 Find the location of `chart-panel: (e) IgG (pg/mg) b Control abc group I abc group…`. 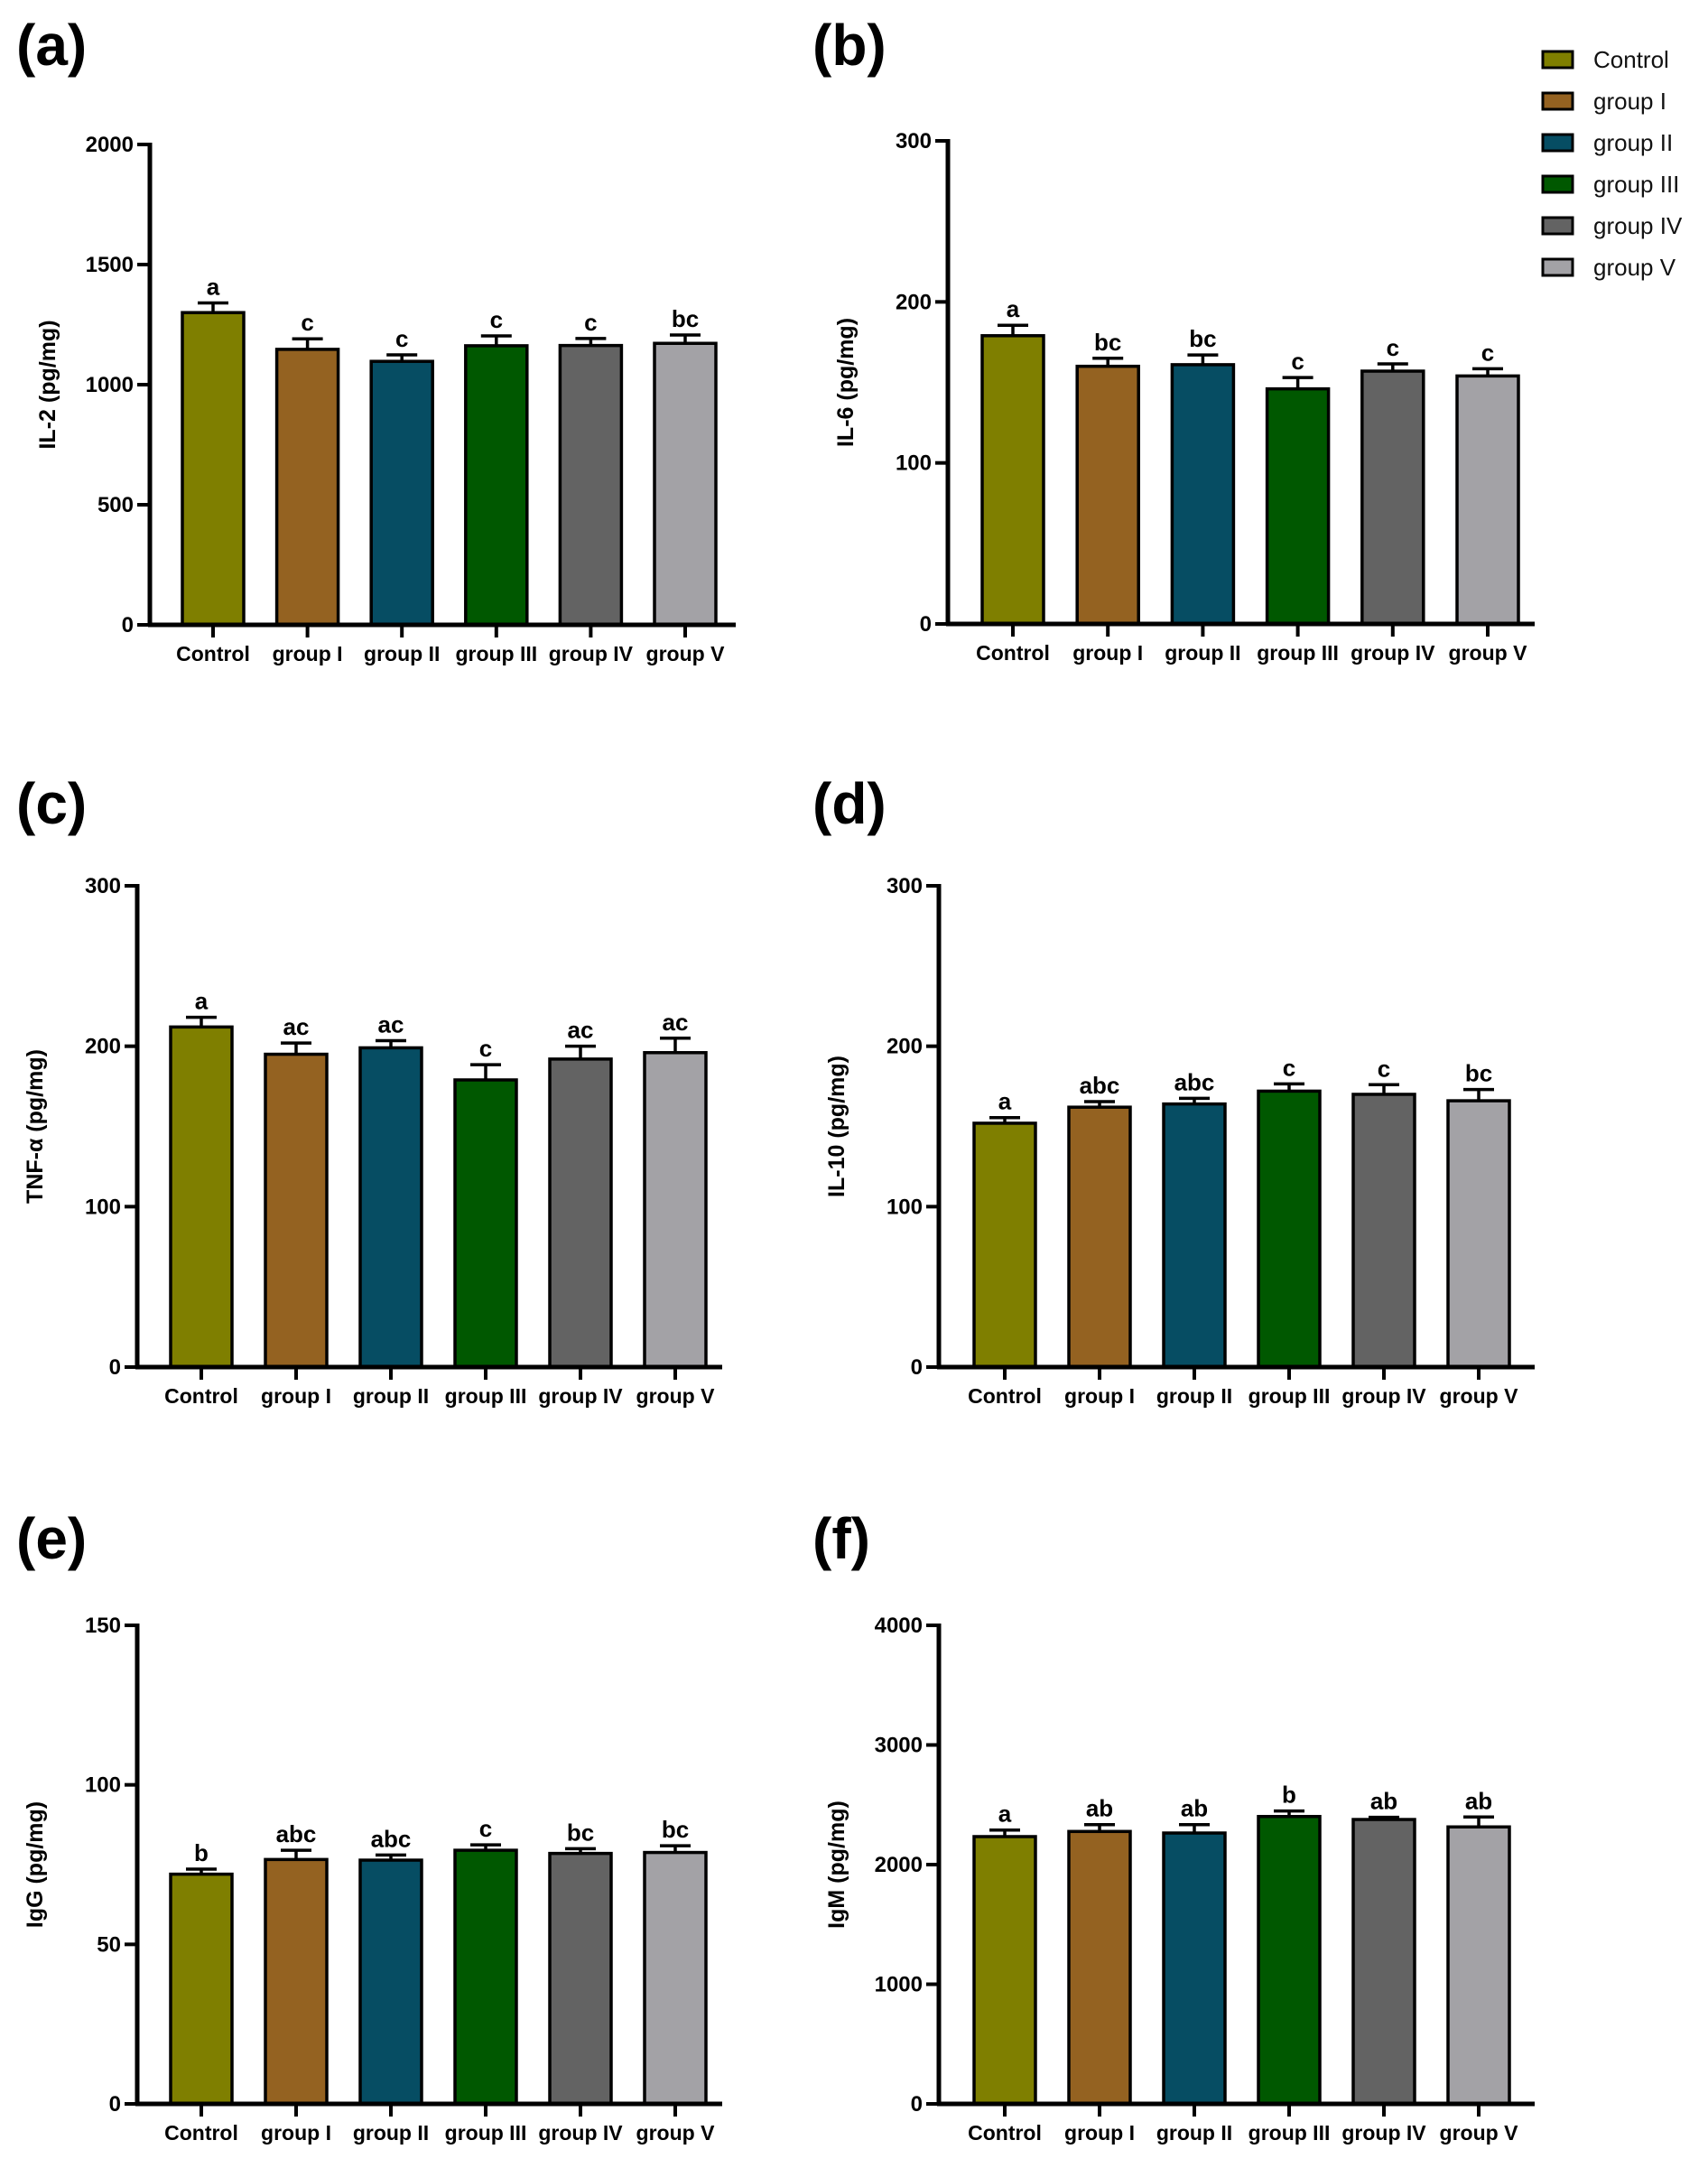

chart-panel: (e) IgG (pg/mg) b Control abc group I abc group… is located at coordinates (369, 1825).